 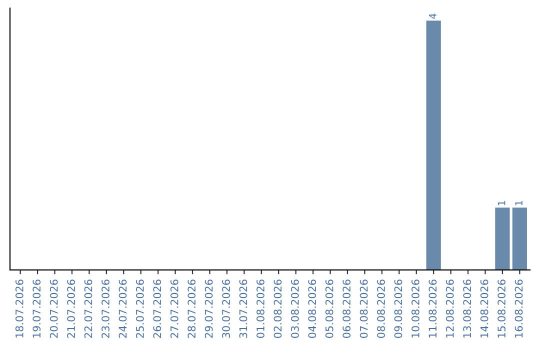 What do you see at coordinates (329, 309) in the screenshot?
I see `x-tick-label: 05.08.2026` at bounding box center [329, 309].